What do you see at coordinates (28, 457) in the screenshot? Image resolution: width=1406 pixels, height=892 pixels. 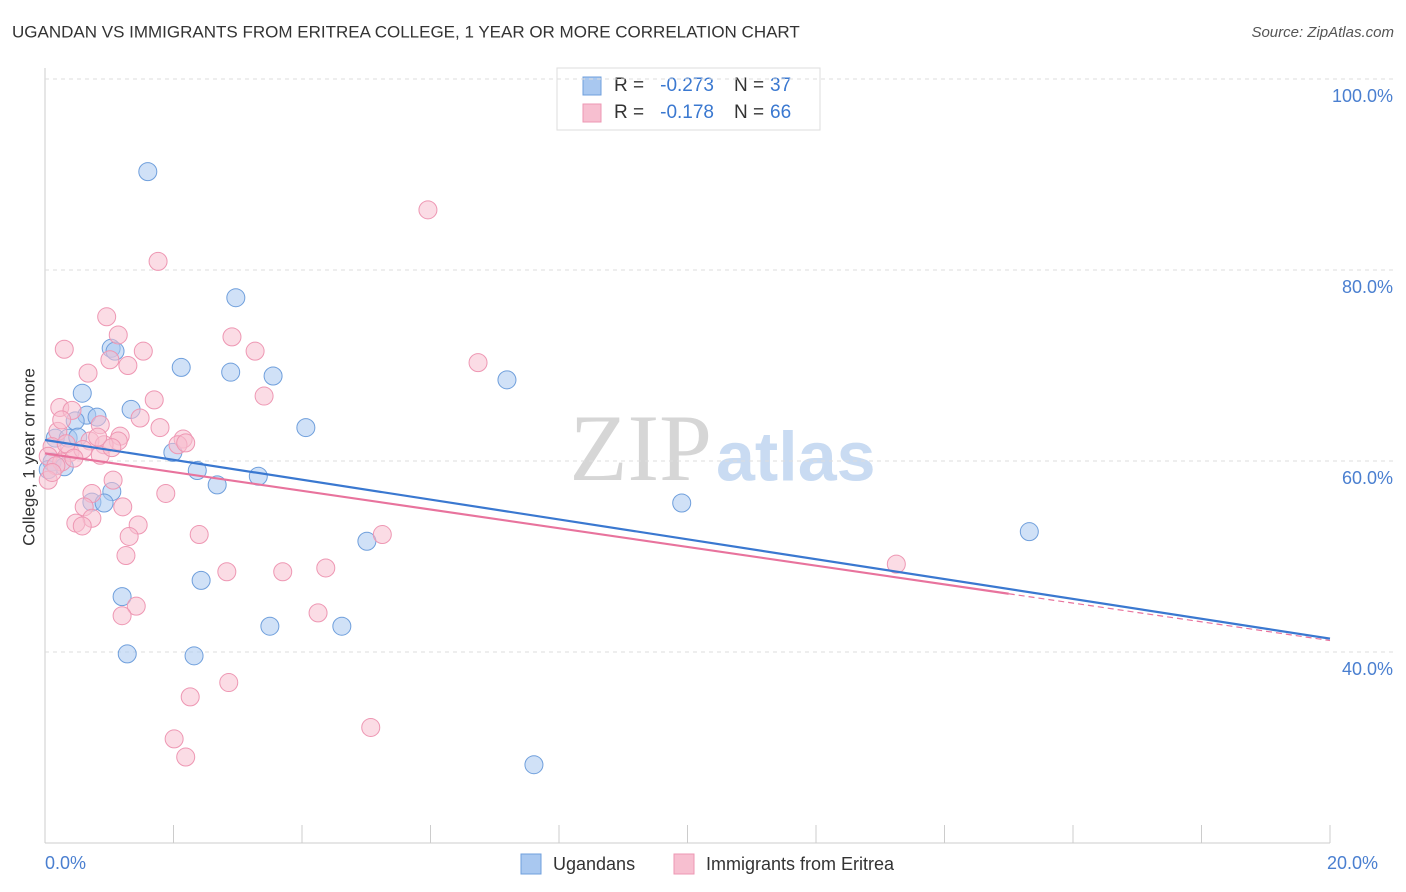 I see `y-axis-label: College, 1 year or more` at bounding box center [28, 457].